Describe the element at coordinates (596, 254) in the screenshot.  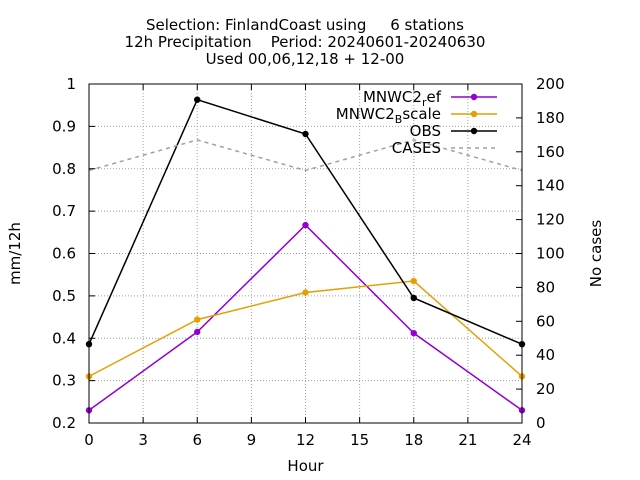
I see `y2-axis-label: No cases` at that location.